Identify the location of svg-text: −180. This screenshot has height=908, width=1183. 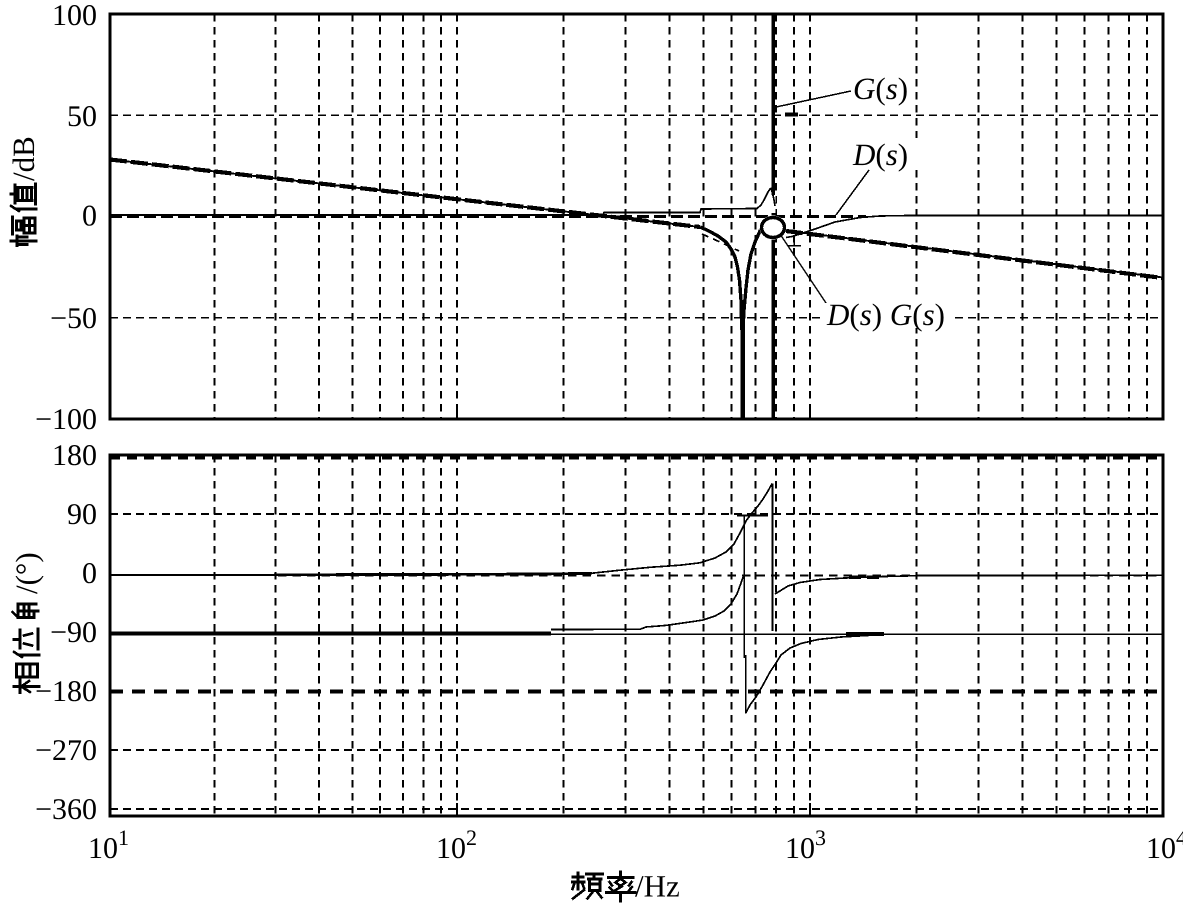
(66, 691).